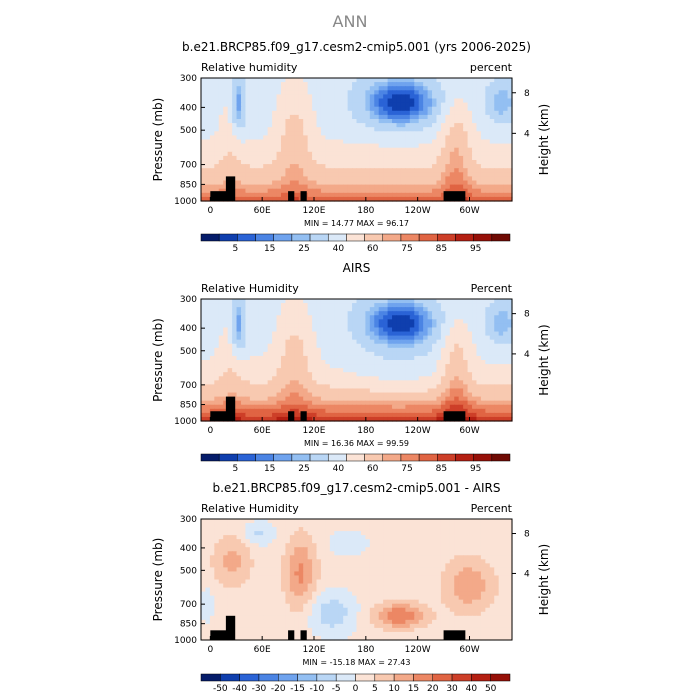 This screenshot has height=700, width=700. I want to click on topography-mask, so click(454, 416).